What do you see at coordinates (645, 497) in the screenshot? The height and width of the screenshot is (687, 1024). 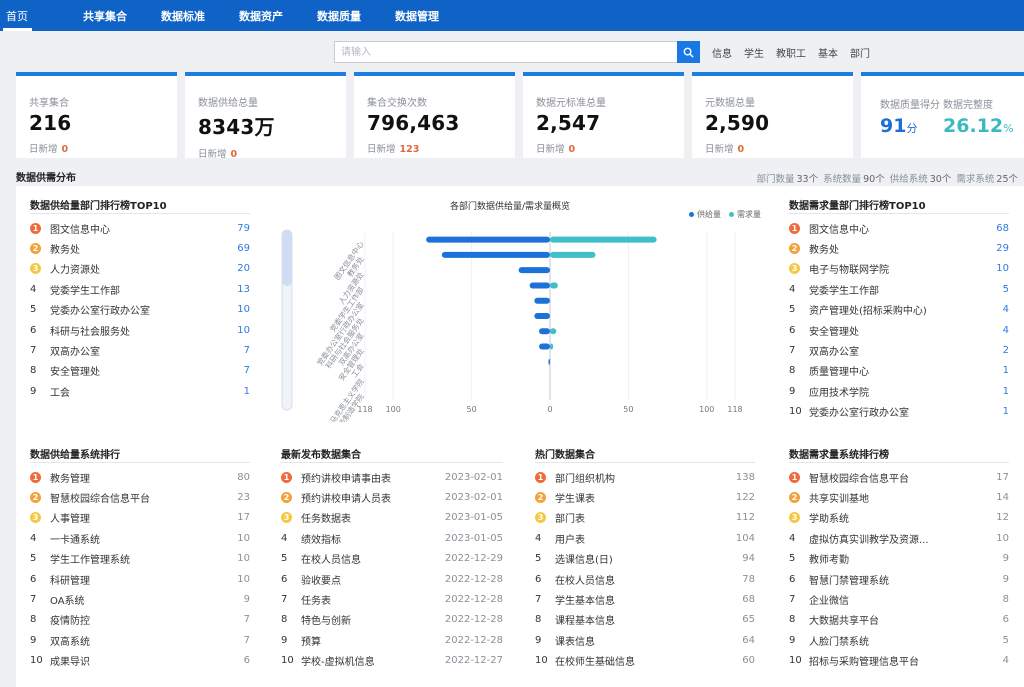 I see `list-item: 2 学生课表 122` at bounding box center [645, 497].